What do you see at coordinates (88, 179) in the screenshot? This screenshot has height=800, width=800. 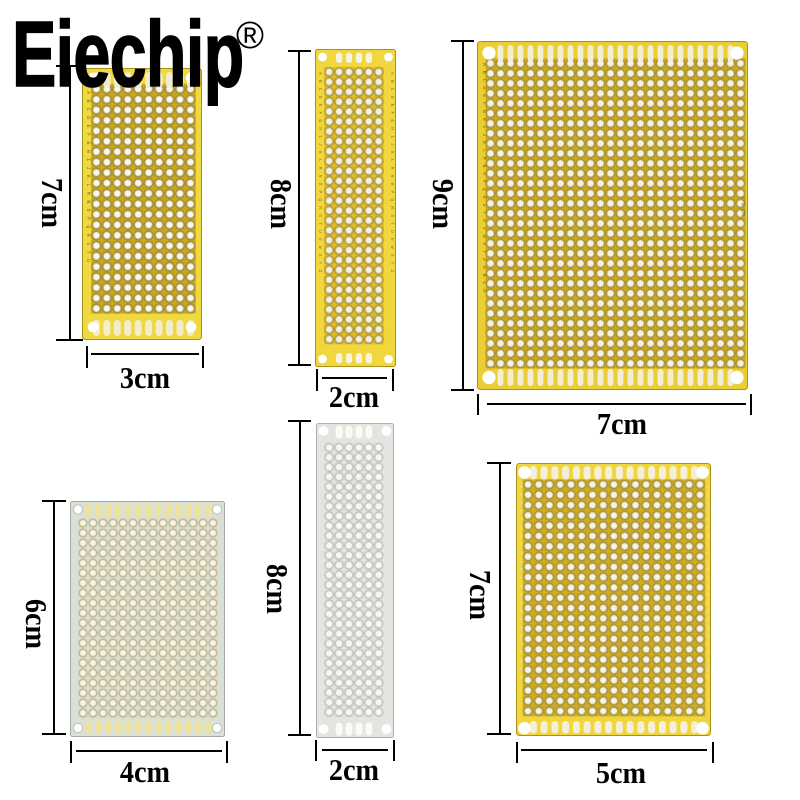 I see `svg-text: ABCDEFGHIJKLMNOPQRSTU` at bounding box center [88, 179].